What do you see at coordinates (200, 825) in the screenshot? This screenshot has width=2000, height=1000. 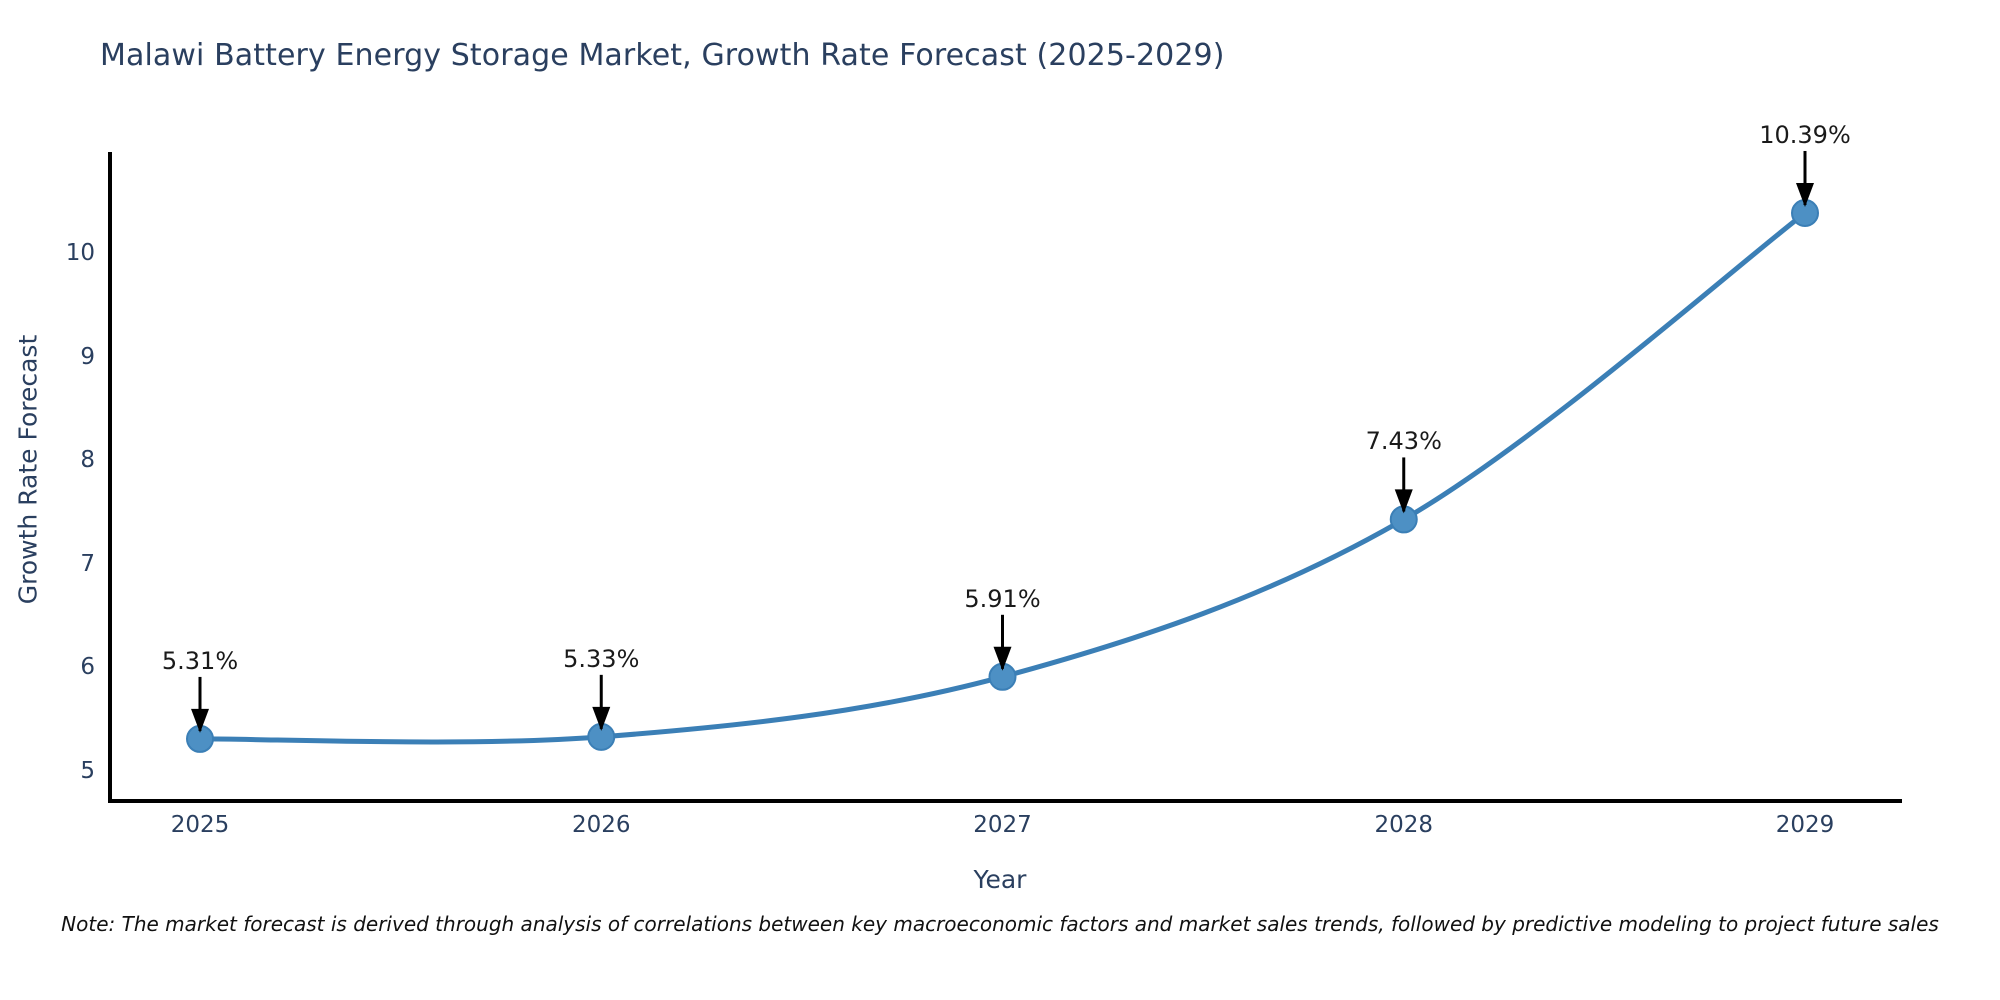 I see `x-tick-label: 2025` at bounding box center [200, 825].